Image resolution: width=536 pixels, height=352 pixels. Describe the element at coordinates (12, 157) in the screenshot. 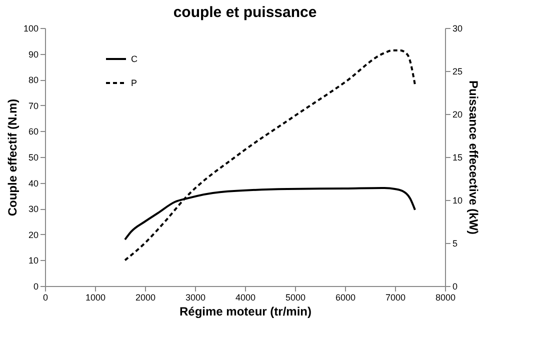

I see `y-axis-title: Couple effectif (N.m)` at that location.